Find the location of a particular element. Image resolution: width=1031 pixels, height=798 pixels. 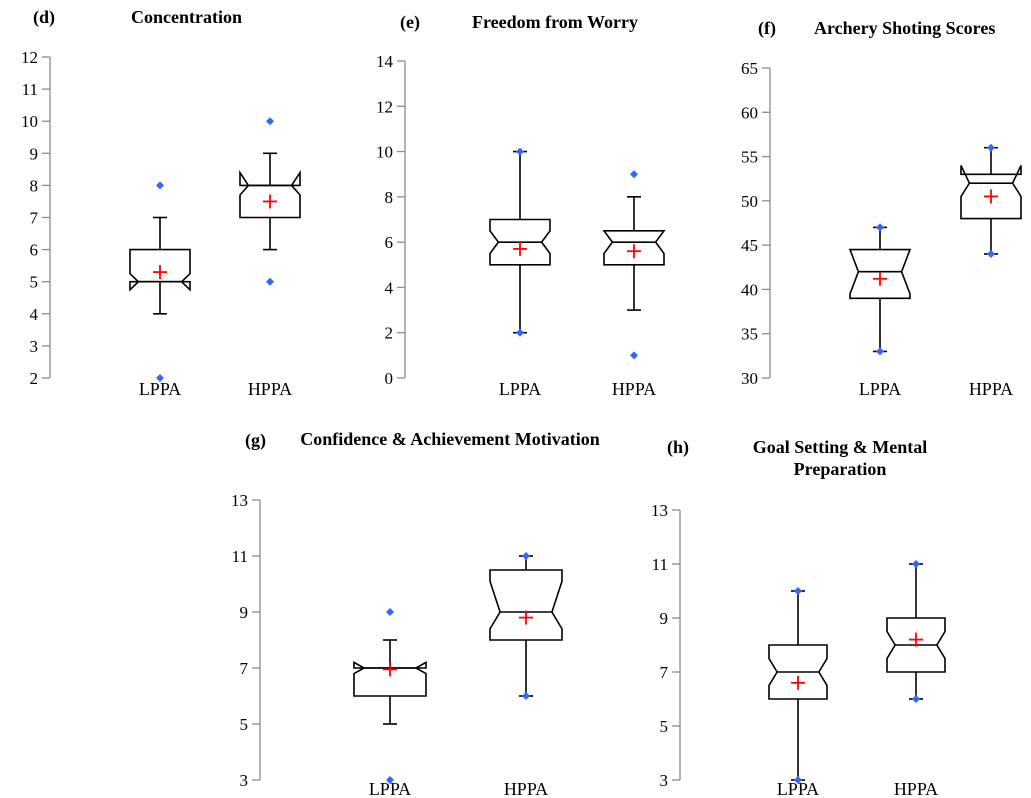

panel-tag-g: (g) is located at coordinates (255, 440).